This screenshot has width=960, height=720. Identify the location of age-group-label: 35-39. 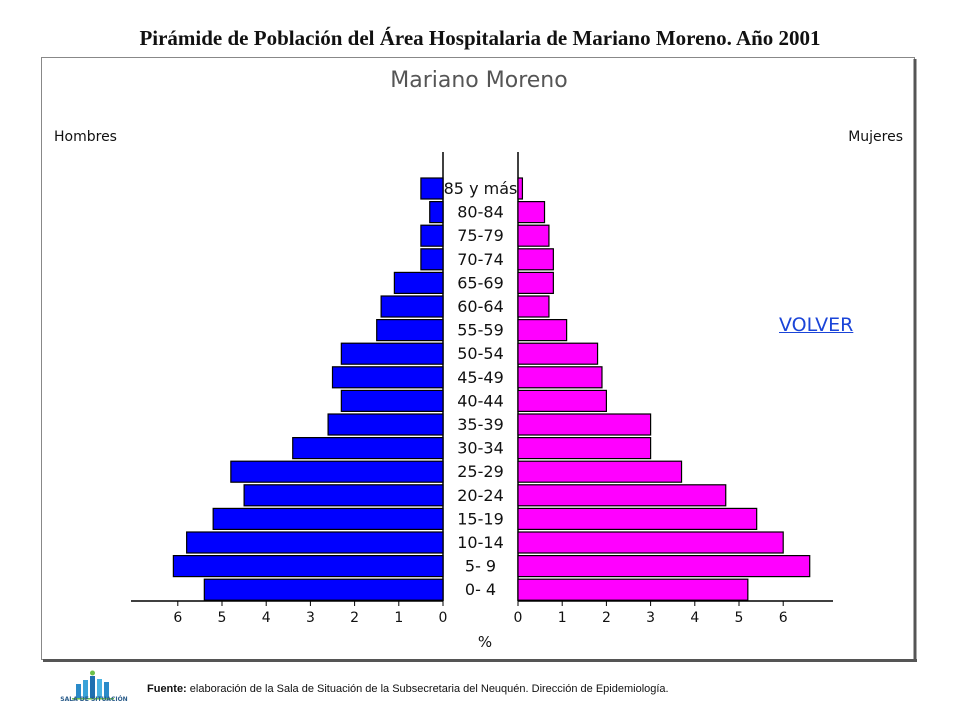
(480, 424).